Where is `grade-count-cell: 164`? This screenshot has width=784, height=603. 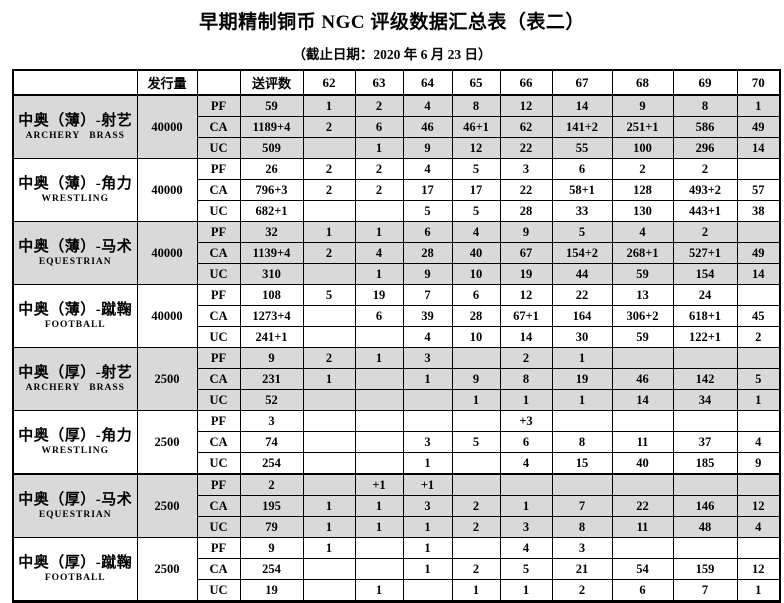
grade-count-cell: 164 is located at coordinates (582, 316).